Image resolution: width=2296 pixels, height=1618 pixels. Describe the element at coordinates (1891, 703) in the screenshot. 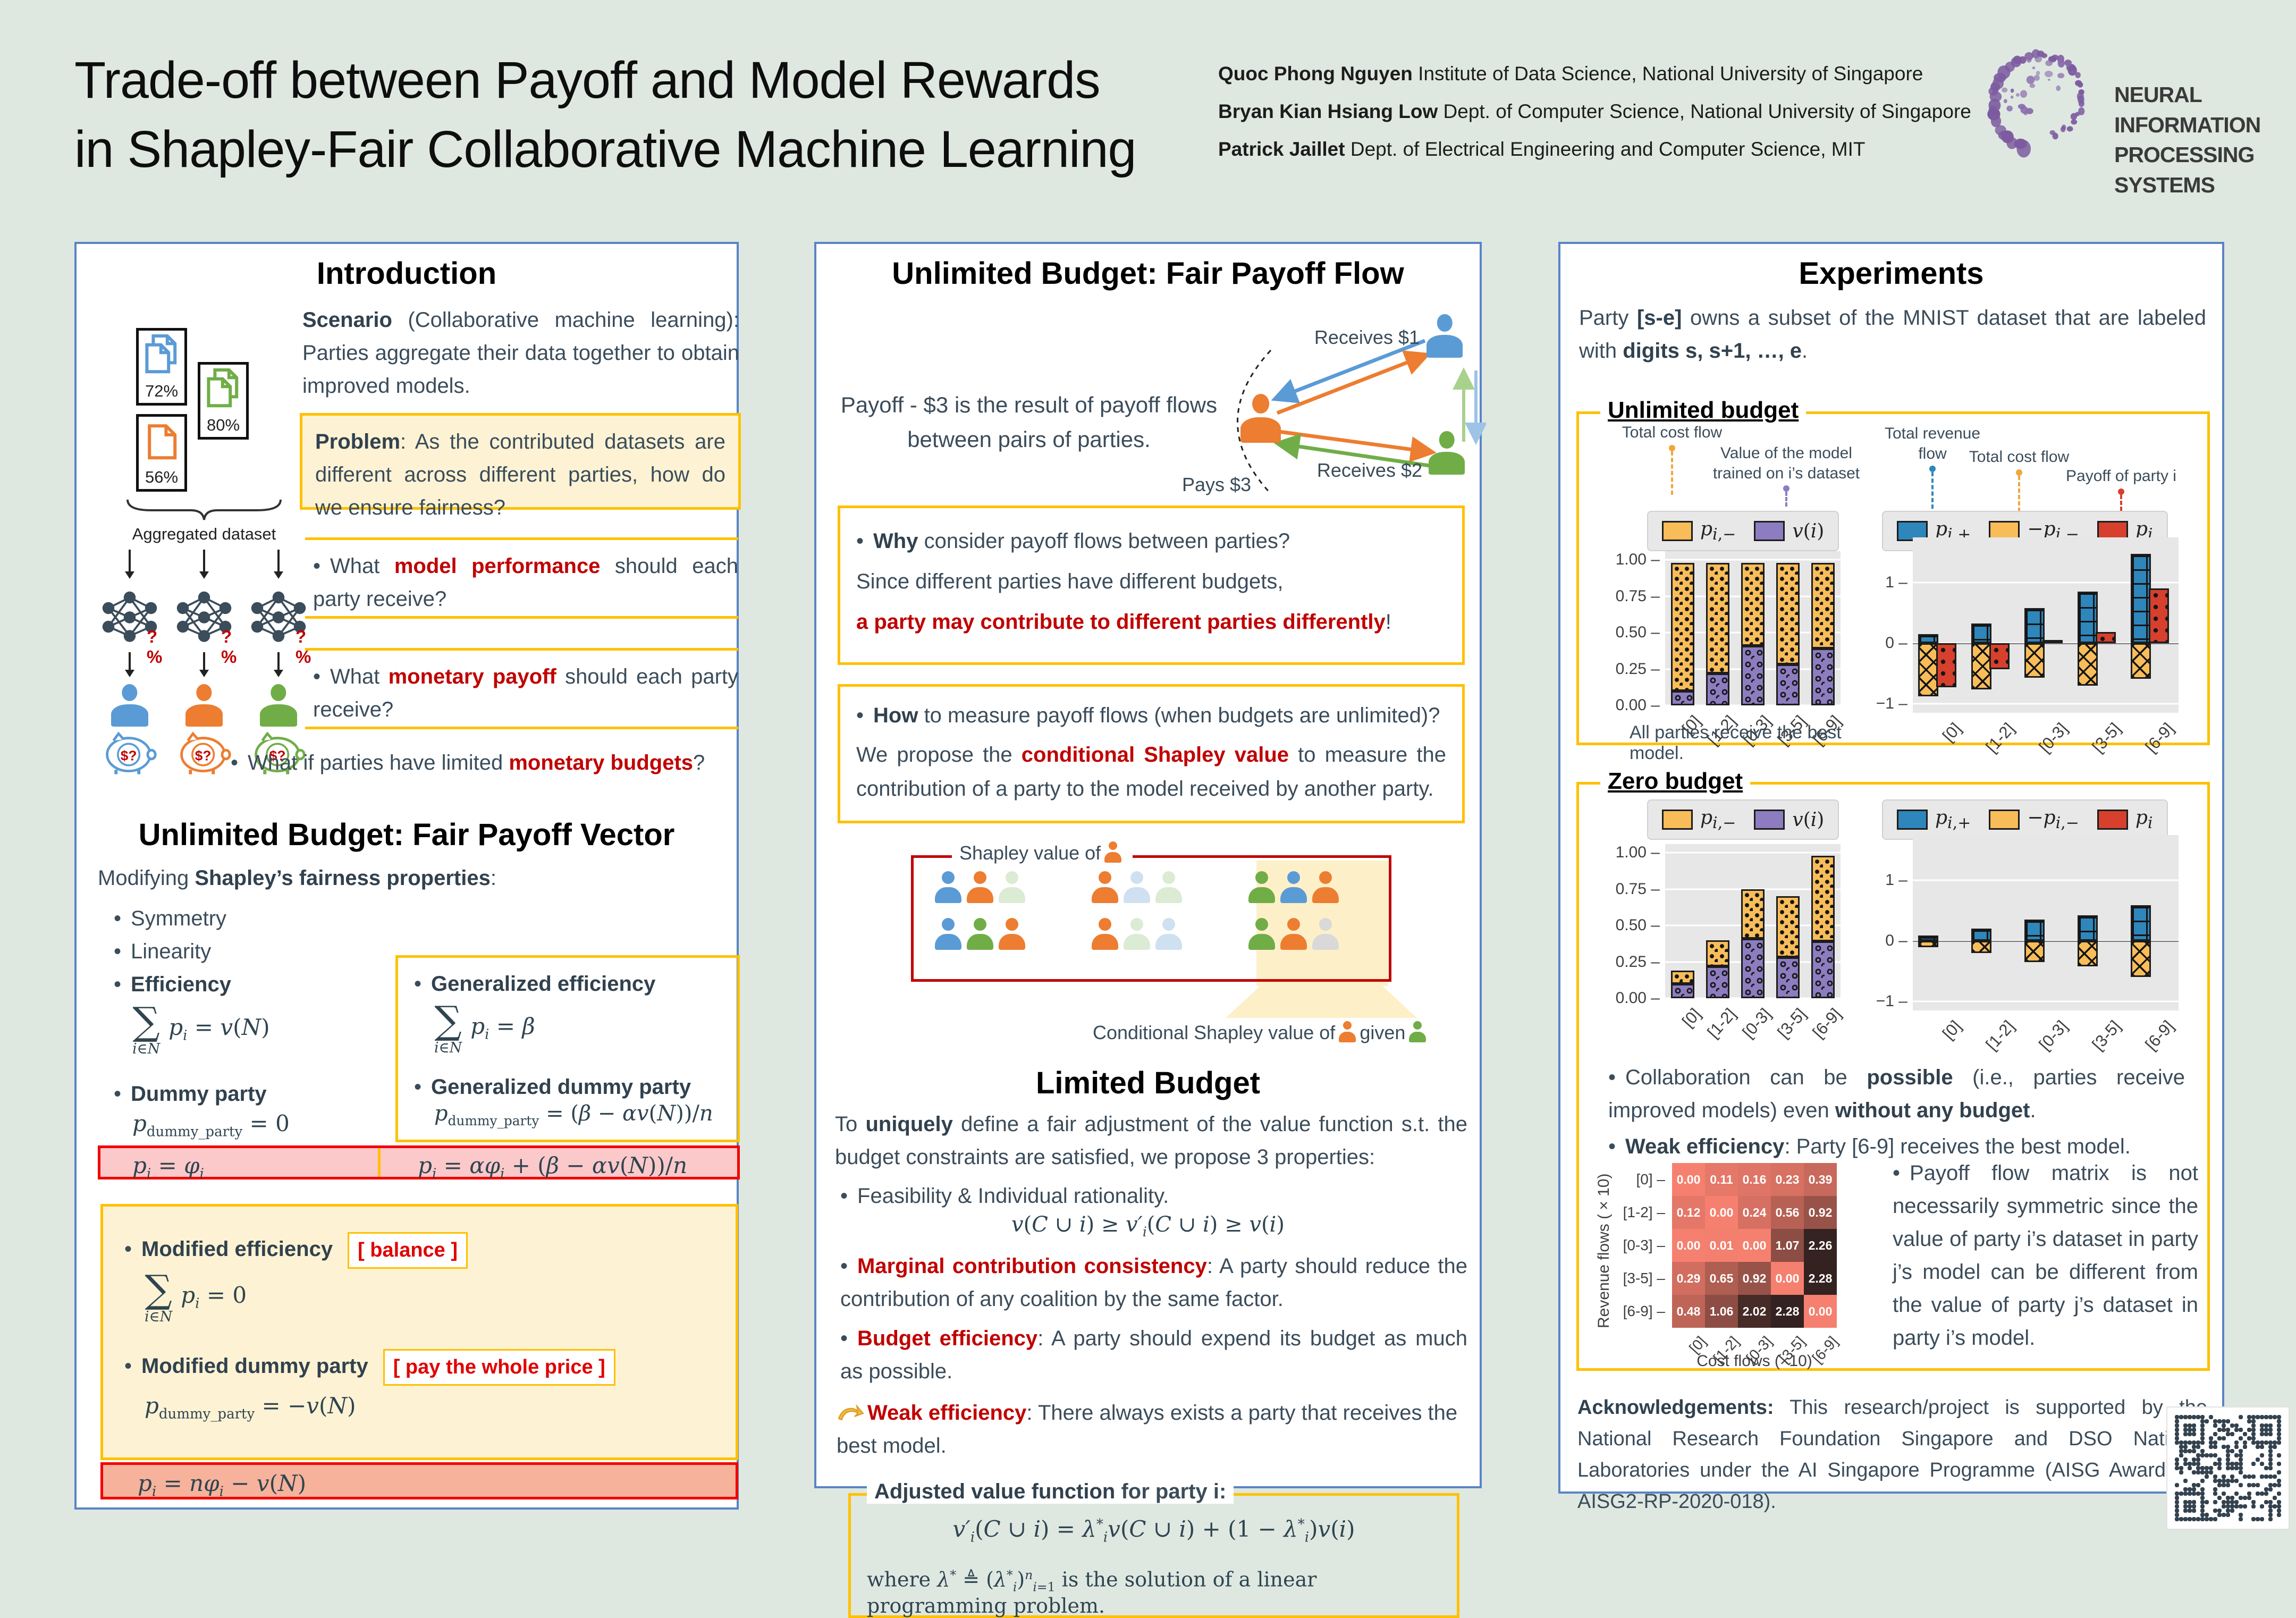

I see `y-tick: −1 –` at that location.